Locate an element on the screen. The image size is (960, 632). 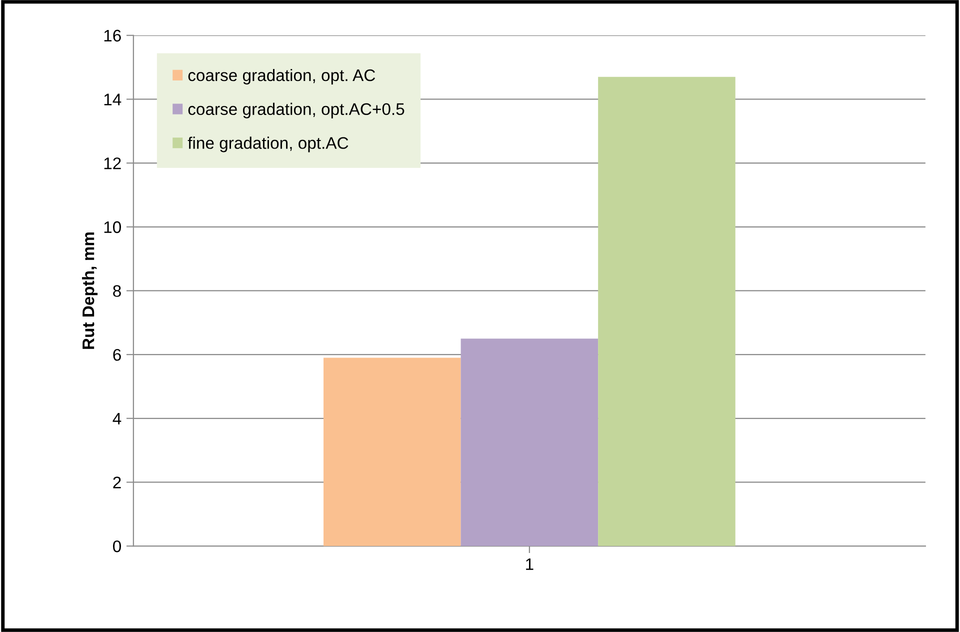
y-tick-label: 10 is located at coordinates (112, 227).